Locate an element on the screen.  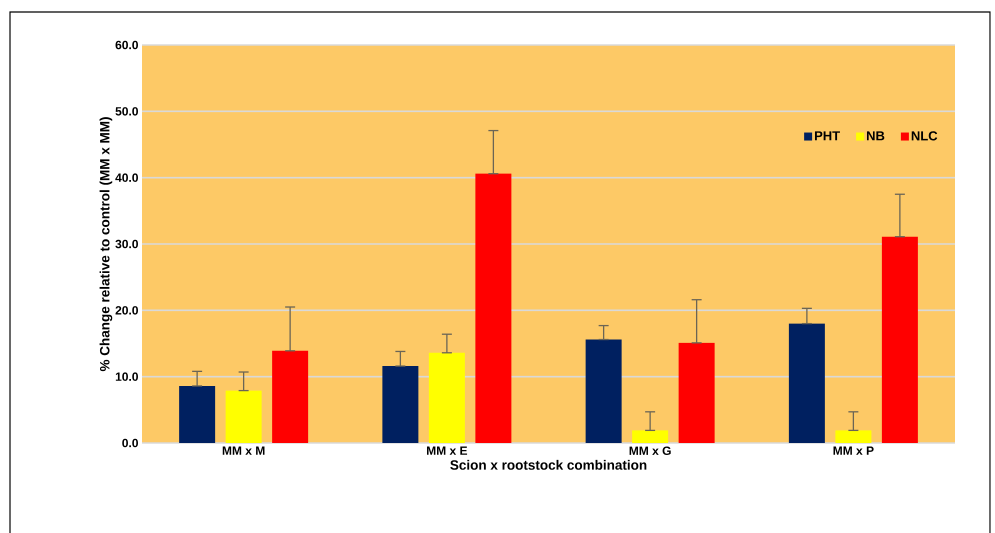
x-tick-label: MM x P is located at coordinates (854, 450).